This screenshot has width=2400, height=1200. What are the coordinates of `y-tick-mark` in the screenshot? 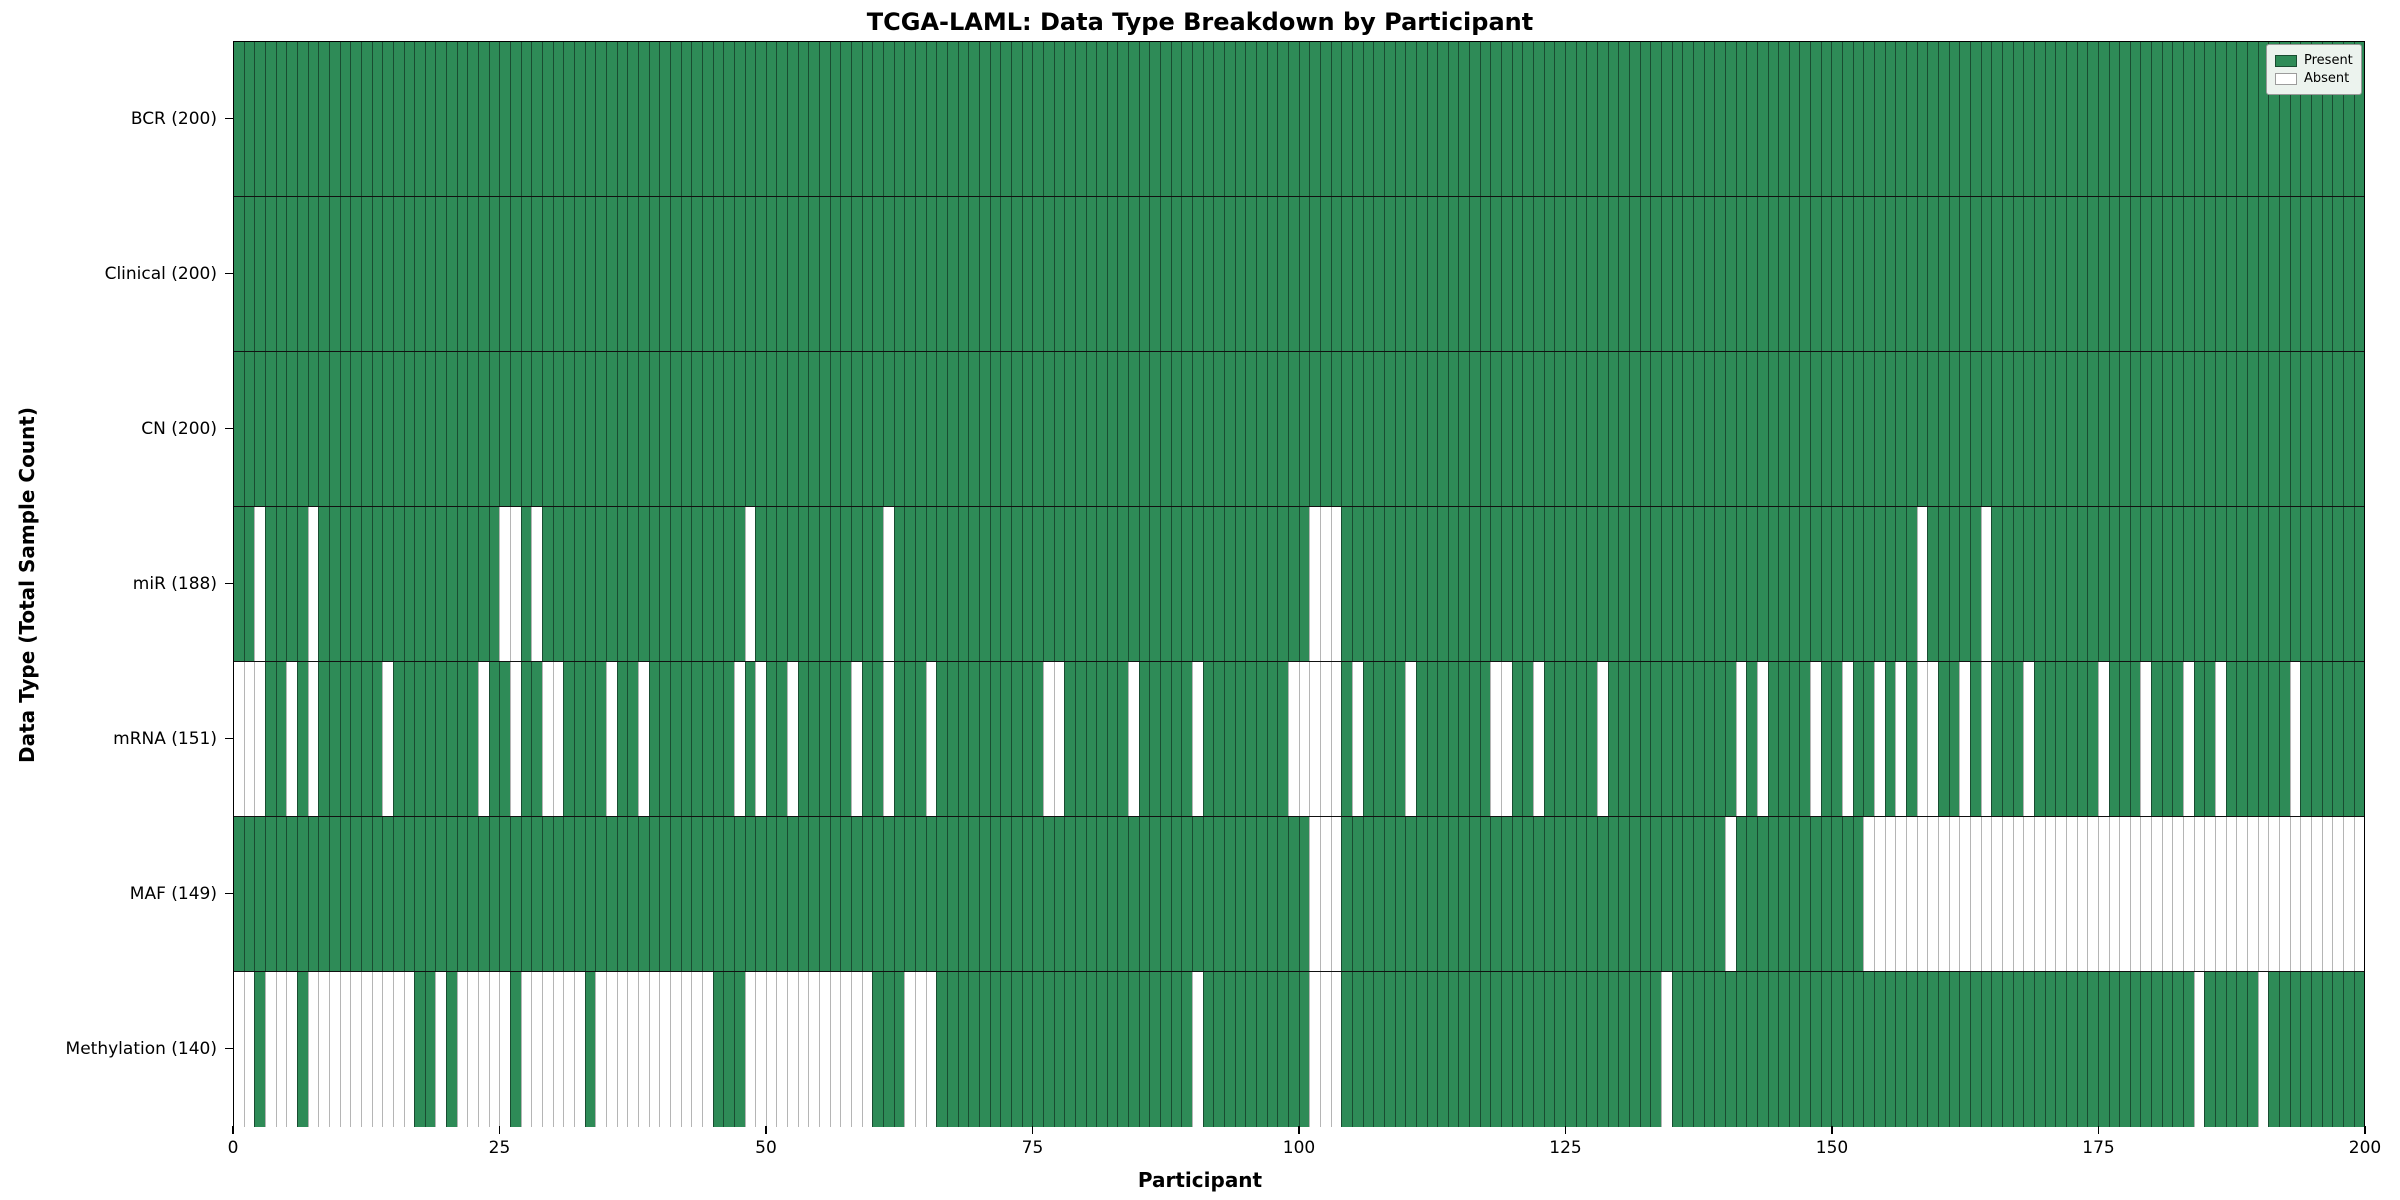 It's located at (229, 1048).